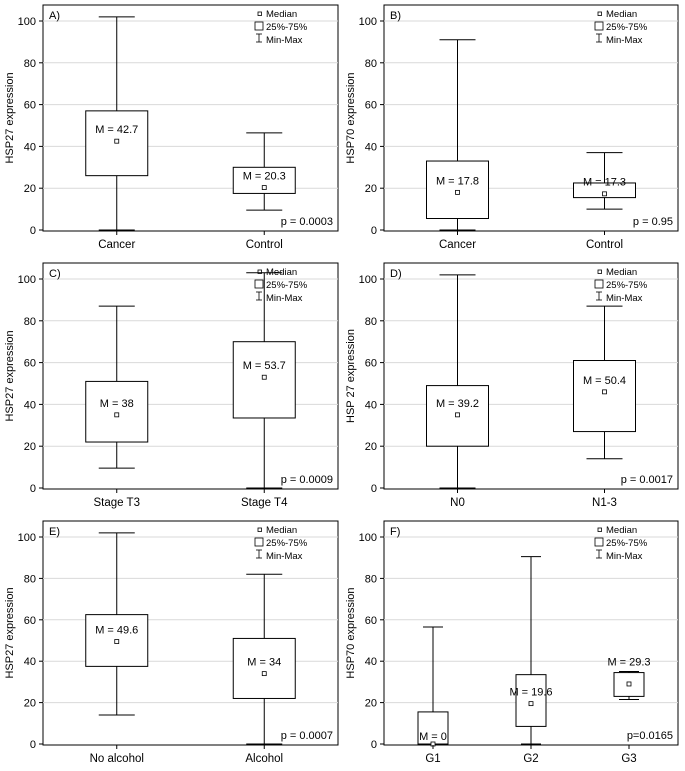  What do you see at coordinates (395, 532) in the screenshot?
I see `panel-label: F)` at bounding box center [395, 532].